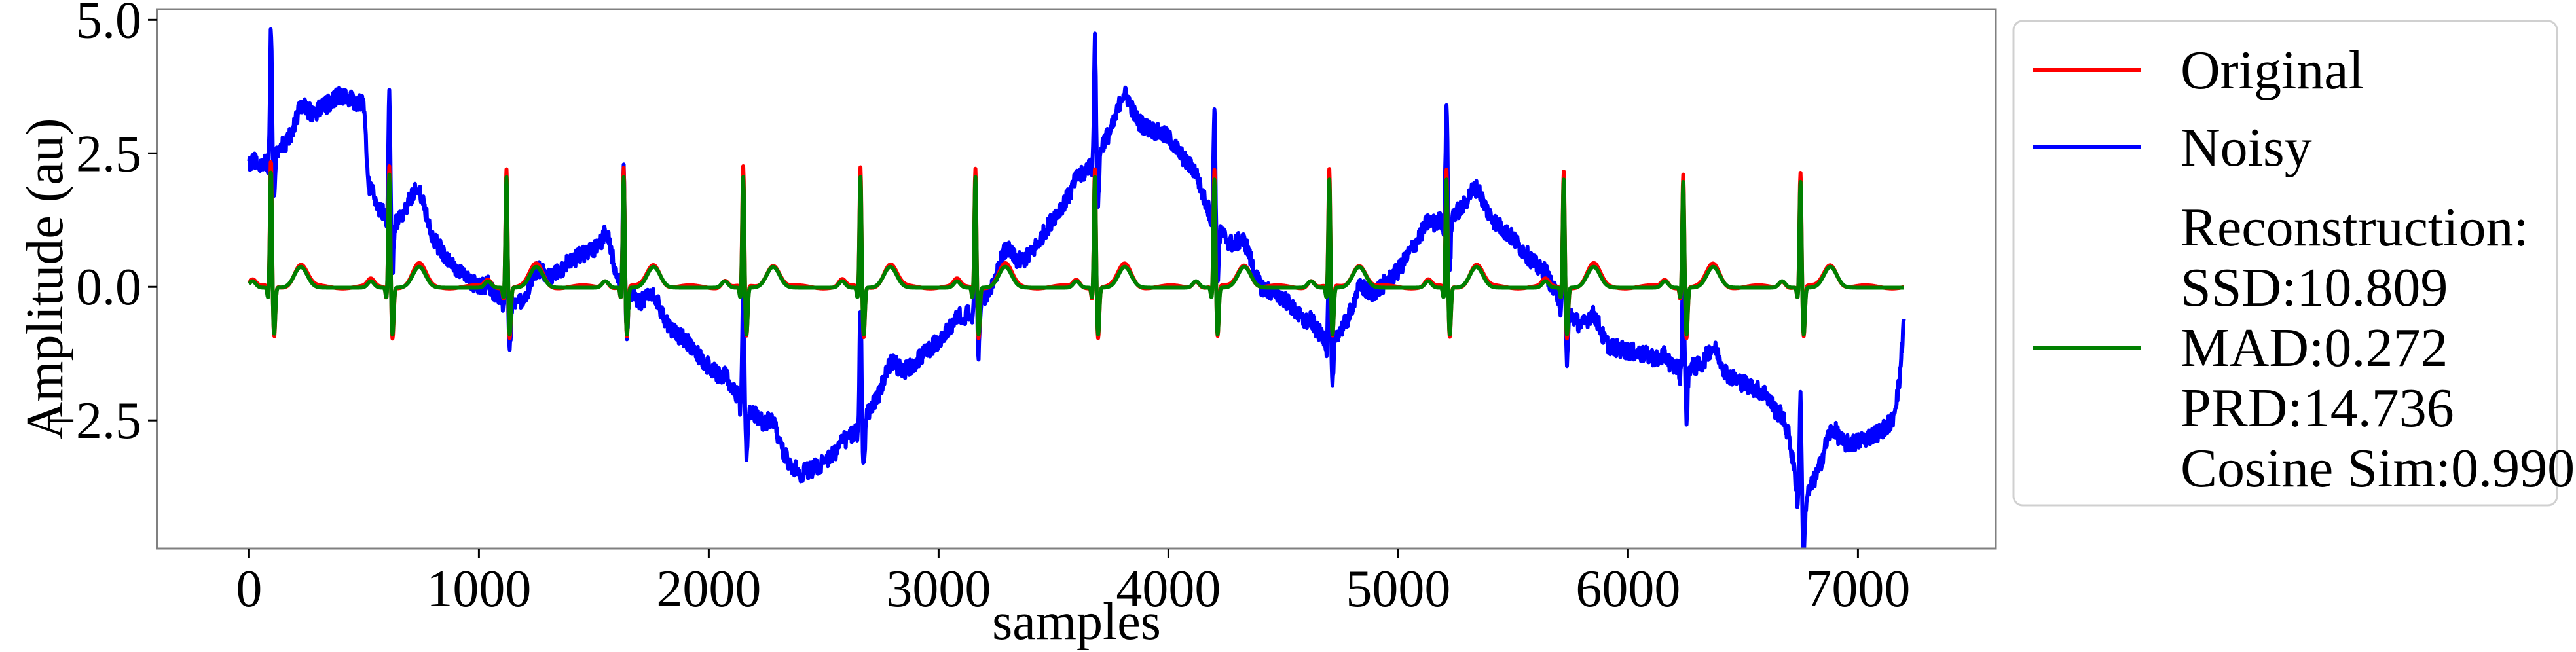  I want to click on x-tick-label: 3000, so click(938, 589).